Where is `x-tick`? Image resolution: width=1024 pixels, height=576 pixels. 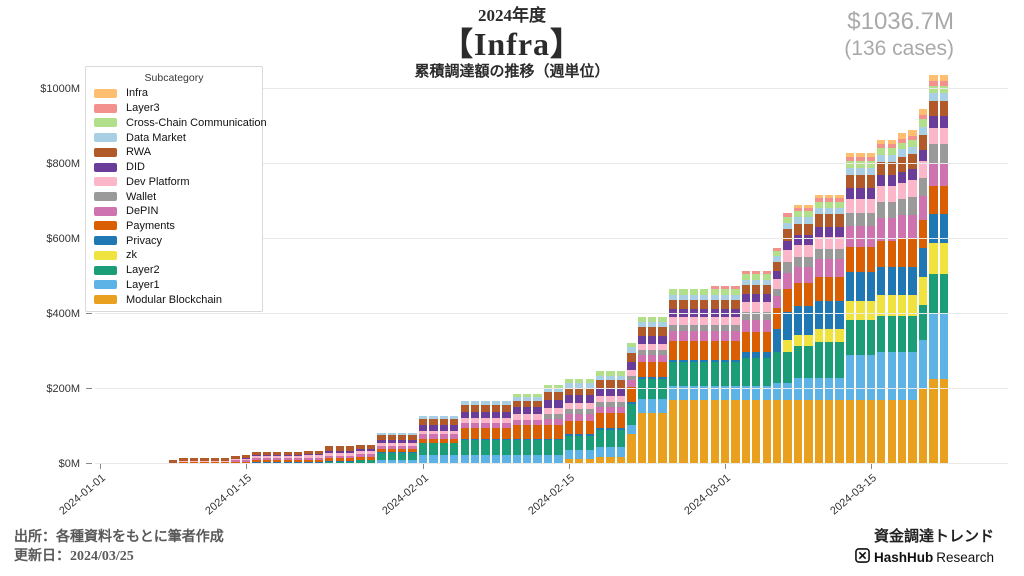 x-tick is located at coordinates (871, 466).